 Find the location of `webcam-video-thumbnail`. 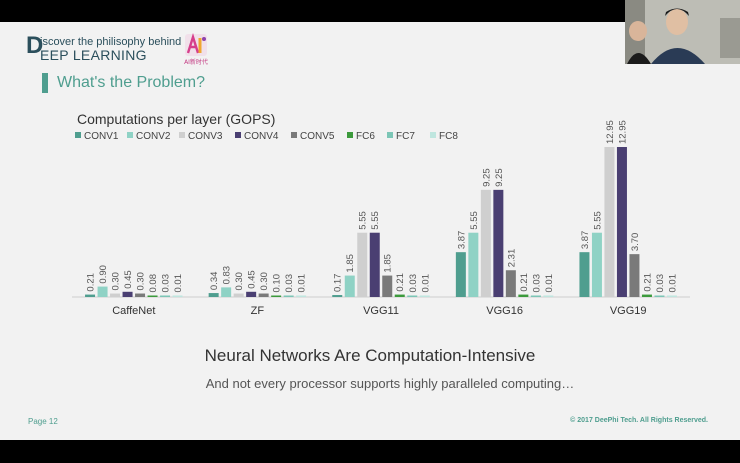

webcam-video-thumbnail is located at coordinates (682, 32).